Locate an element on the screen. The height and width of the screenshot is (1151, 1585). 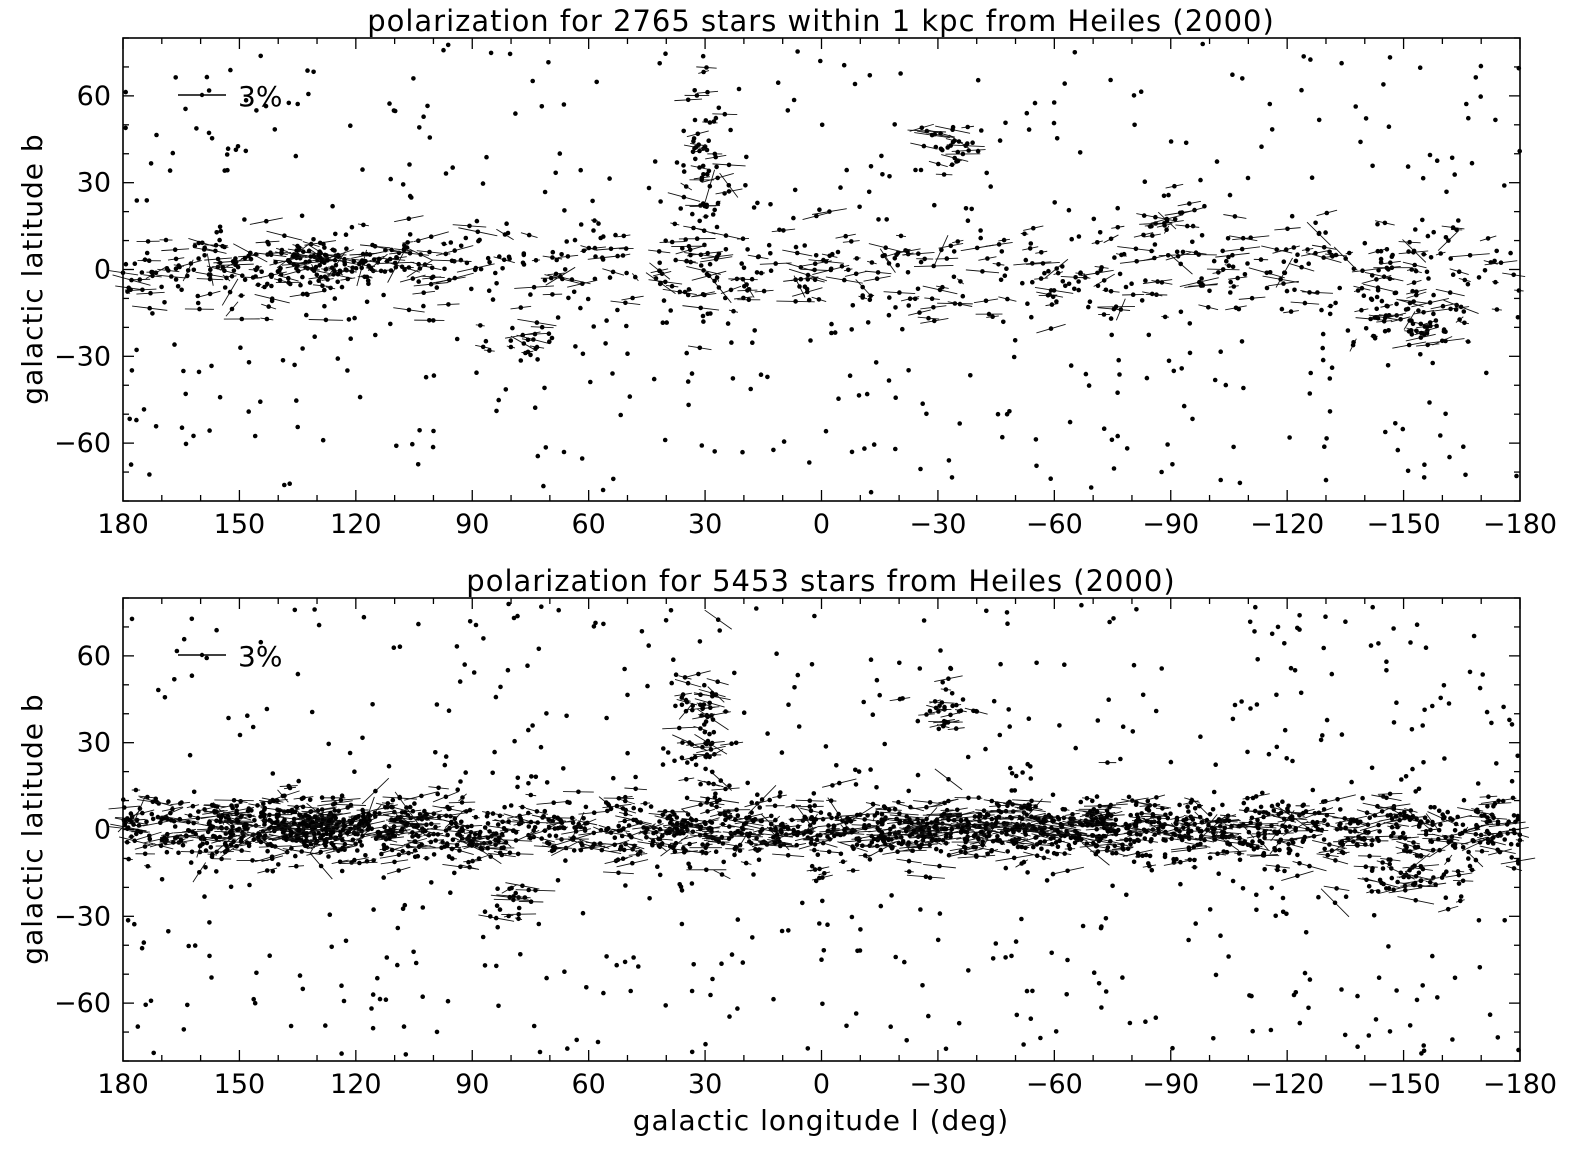
y-tick-label: 0 is located at coordinates (102, 270).